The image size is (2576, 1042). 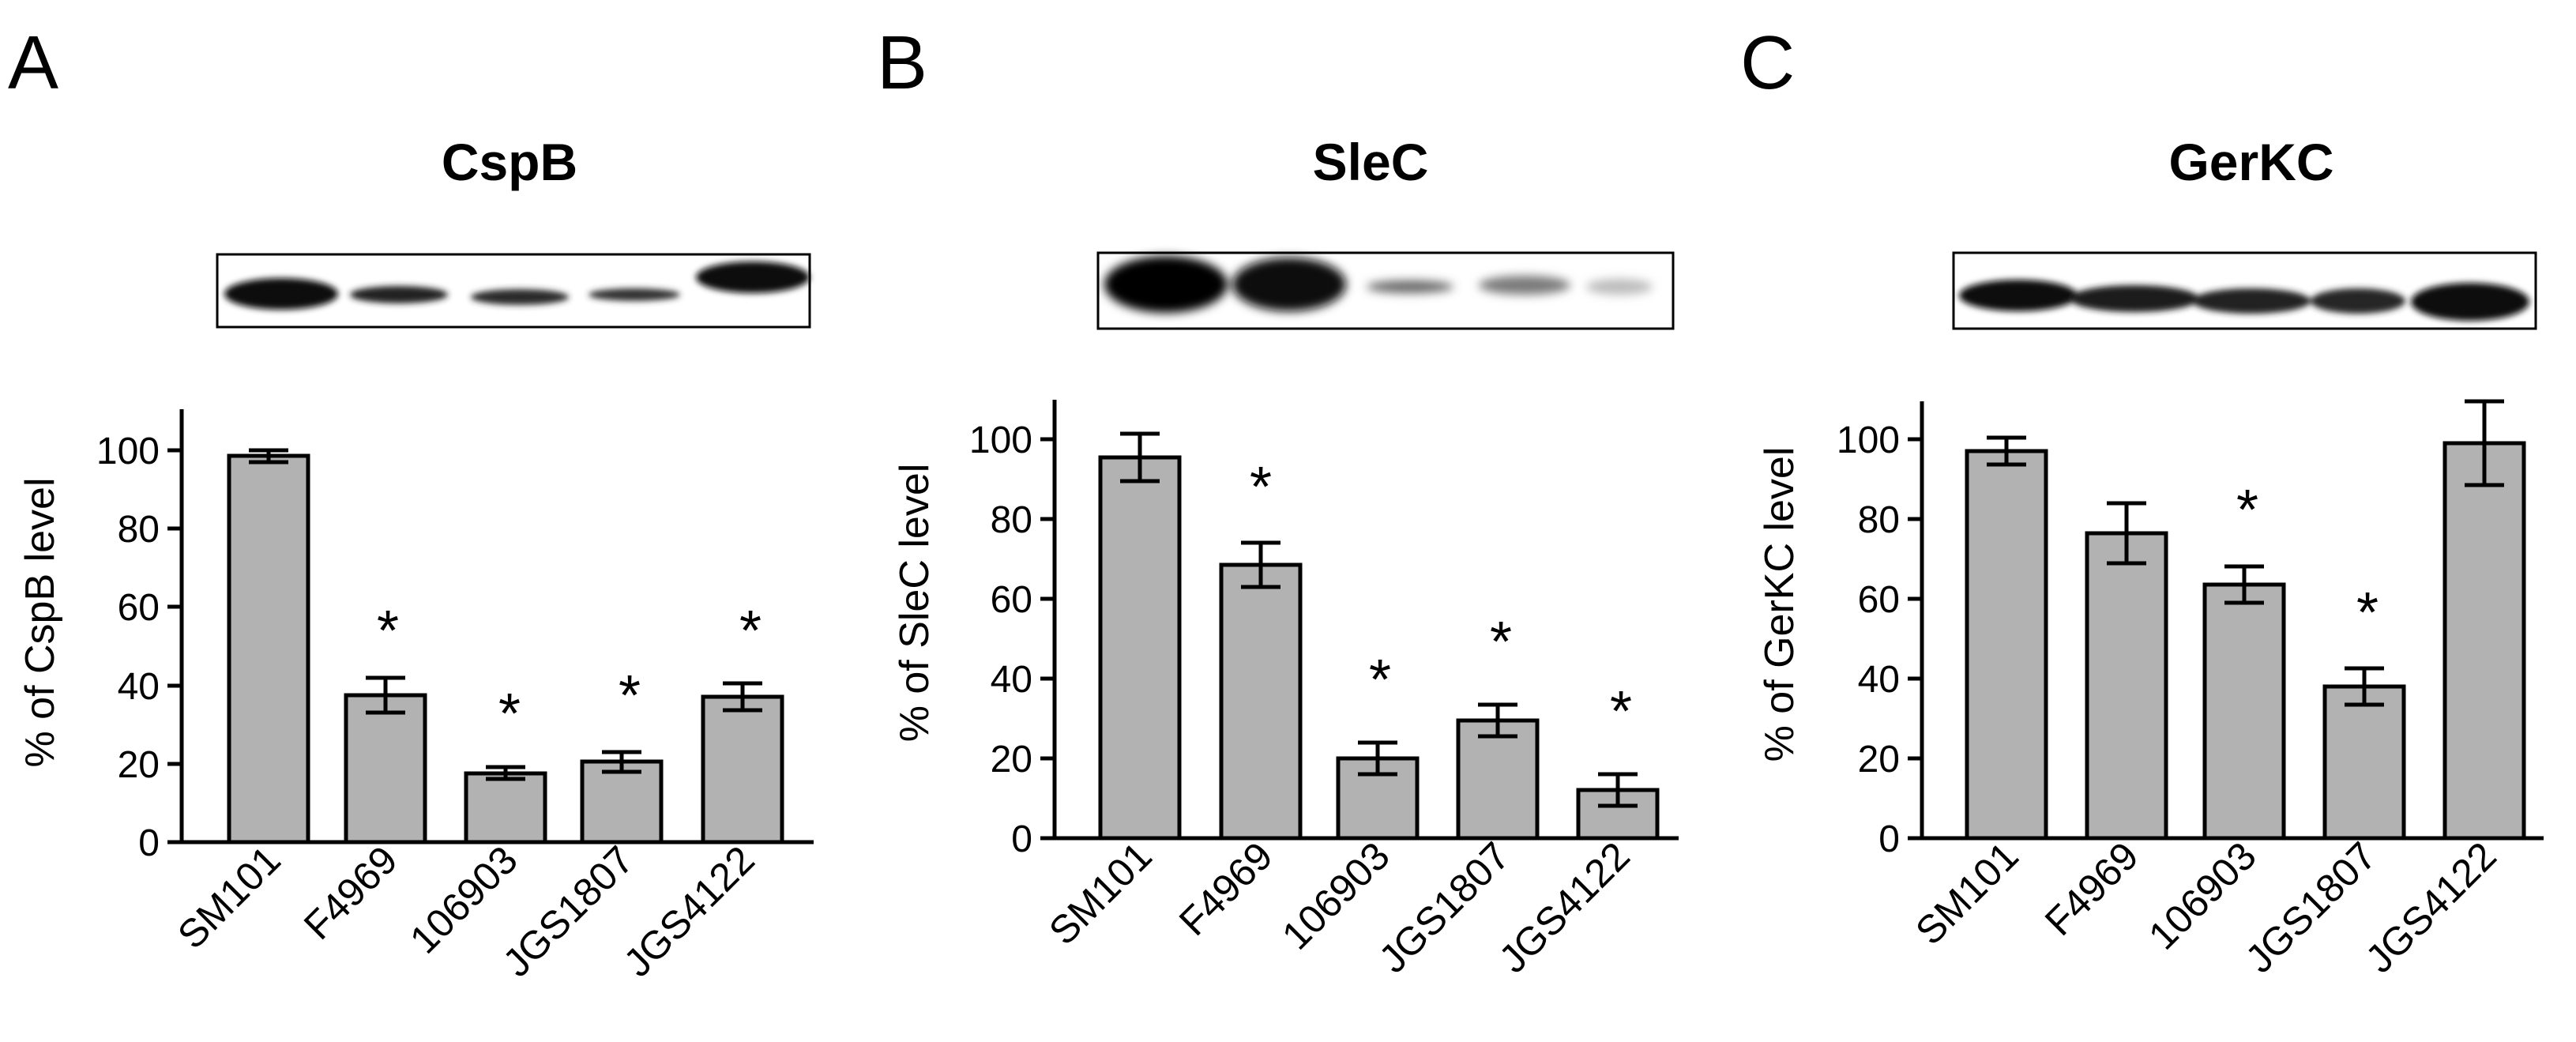 I want to click on error-bar-c-jgs4122, so click(x=2485, y=443).